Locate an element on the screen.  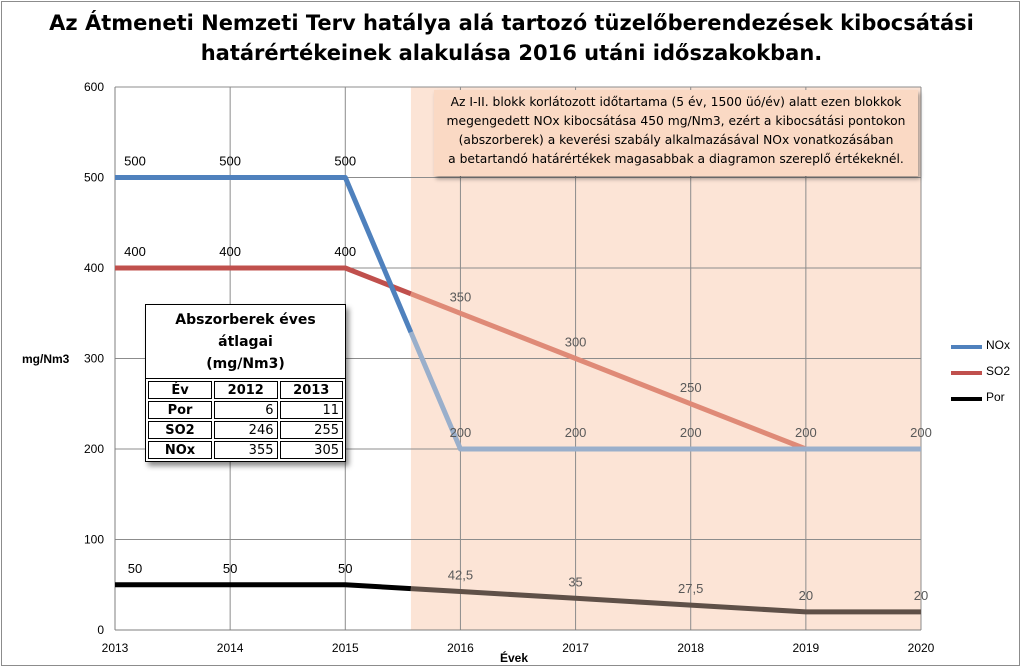
table-cell: 6 is located at coordinates (246, 410).